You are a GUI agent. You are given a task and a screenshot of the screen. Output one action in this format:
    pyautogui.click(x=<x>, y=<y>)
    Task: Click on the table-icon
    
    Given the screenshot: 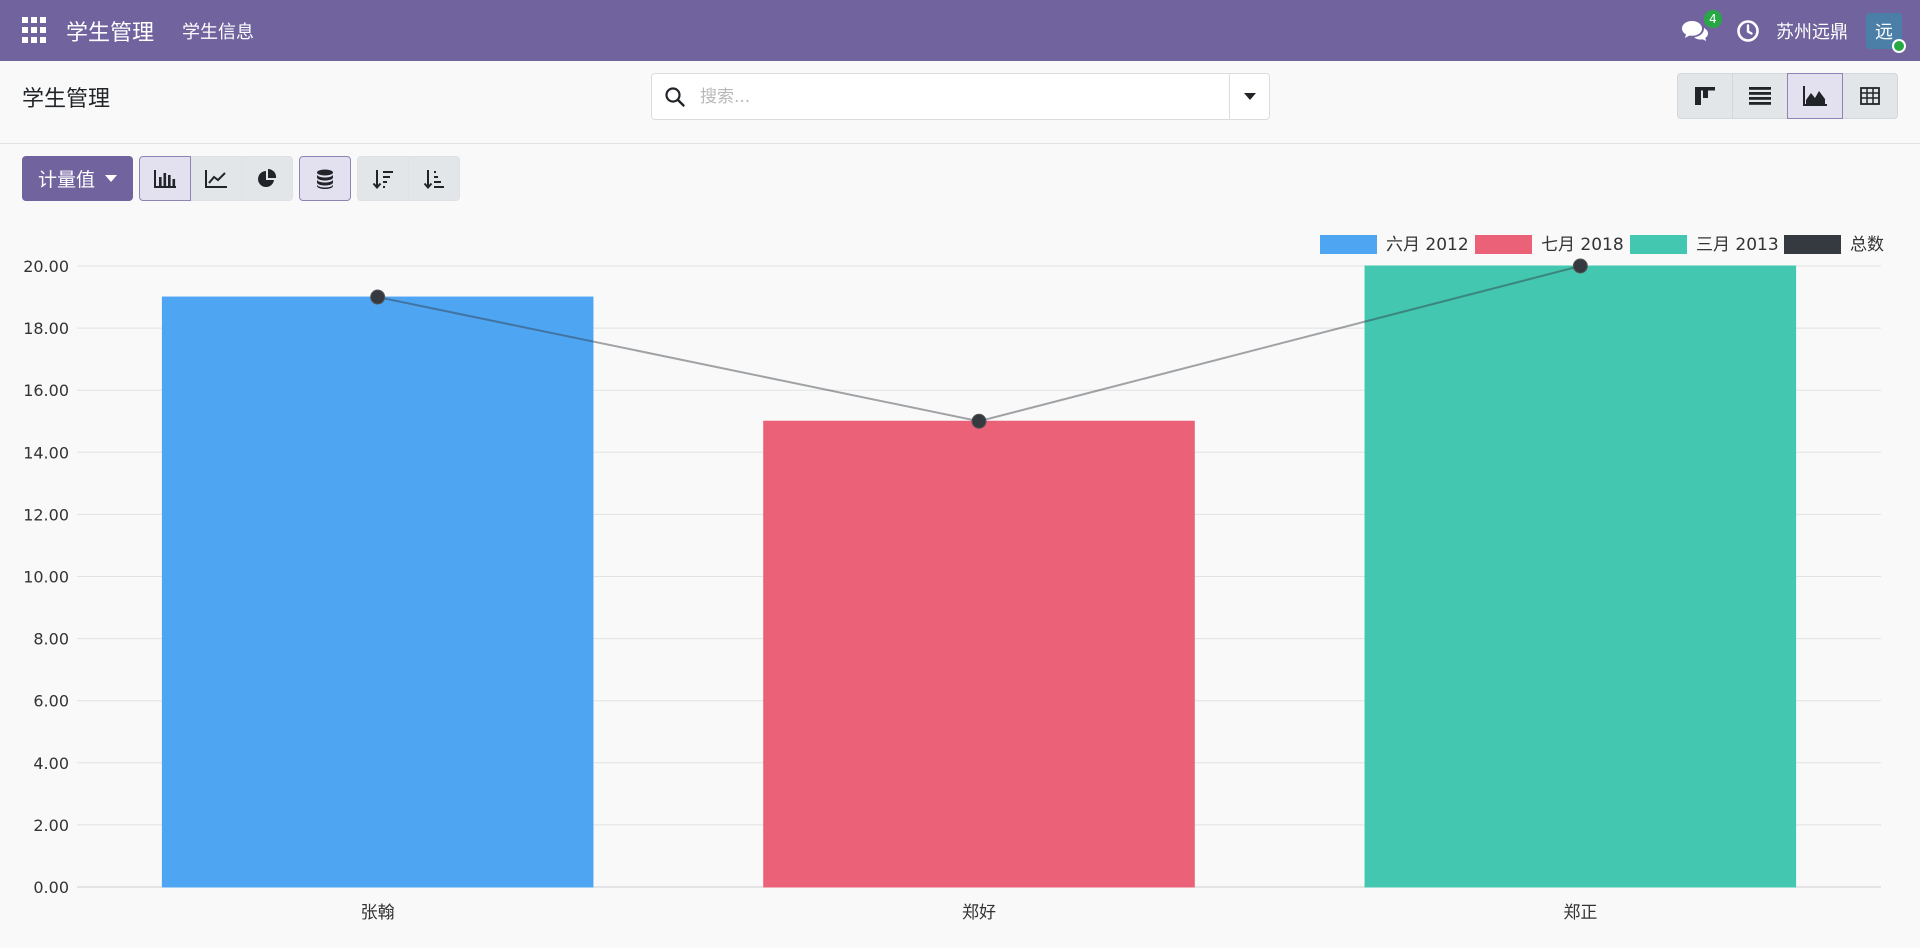 What is the action you would take?
    pyautogui.click(x=1870, y=96)
    